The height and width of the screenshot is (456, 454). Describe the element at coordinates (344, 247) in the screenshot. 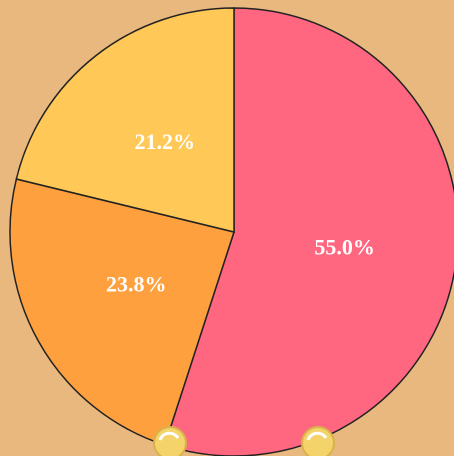

I see `slice-label: 55.0%` at that location.